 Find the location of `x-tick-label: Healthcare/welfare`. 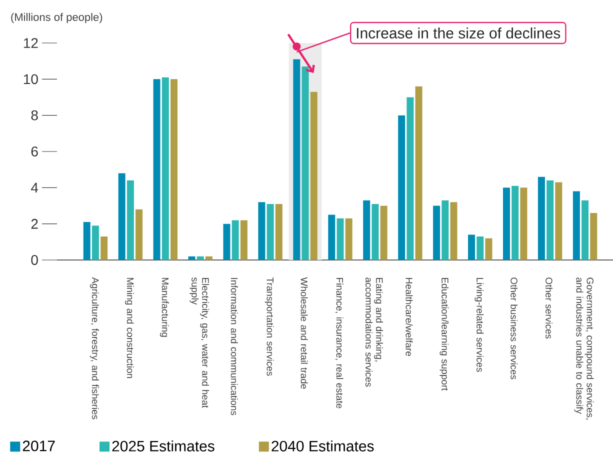

x-tick-label: Healthcare/welfare is located at coordinates (409, 317).